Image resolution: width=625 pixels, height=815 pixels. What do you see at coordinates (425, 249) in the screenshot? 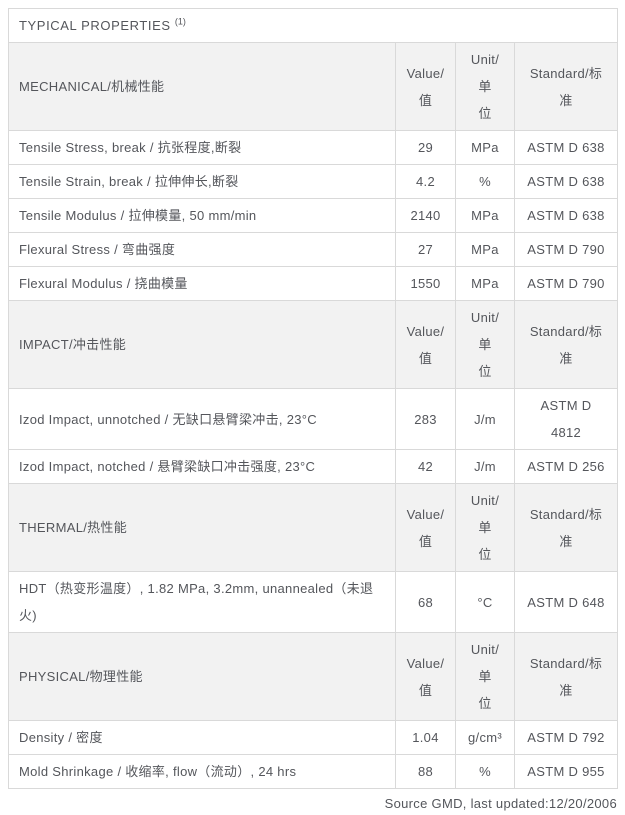
I see `value-cell: 27` at bounding box center [425, 249].